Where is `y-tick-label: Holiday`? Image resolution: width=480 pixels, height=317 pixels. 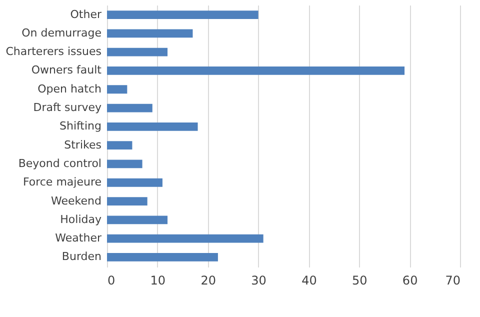 y-tick-label: Holiday is located at coordinates (81, 219).